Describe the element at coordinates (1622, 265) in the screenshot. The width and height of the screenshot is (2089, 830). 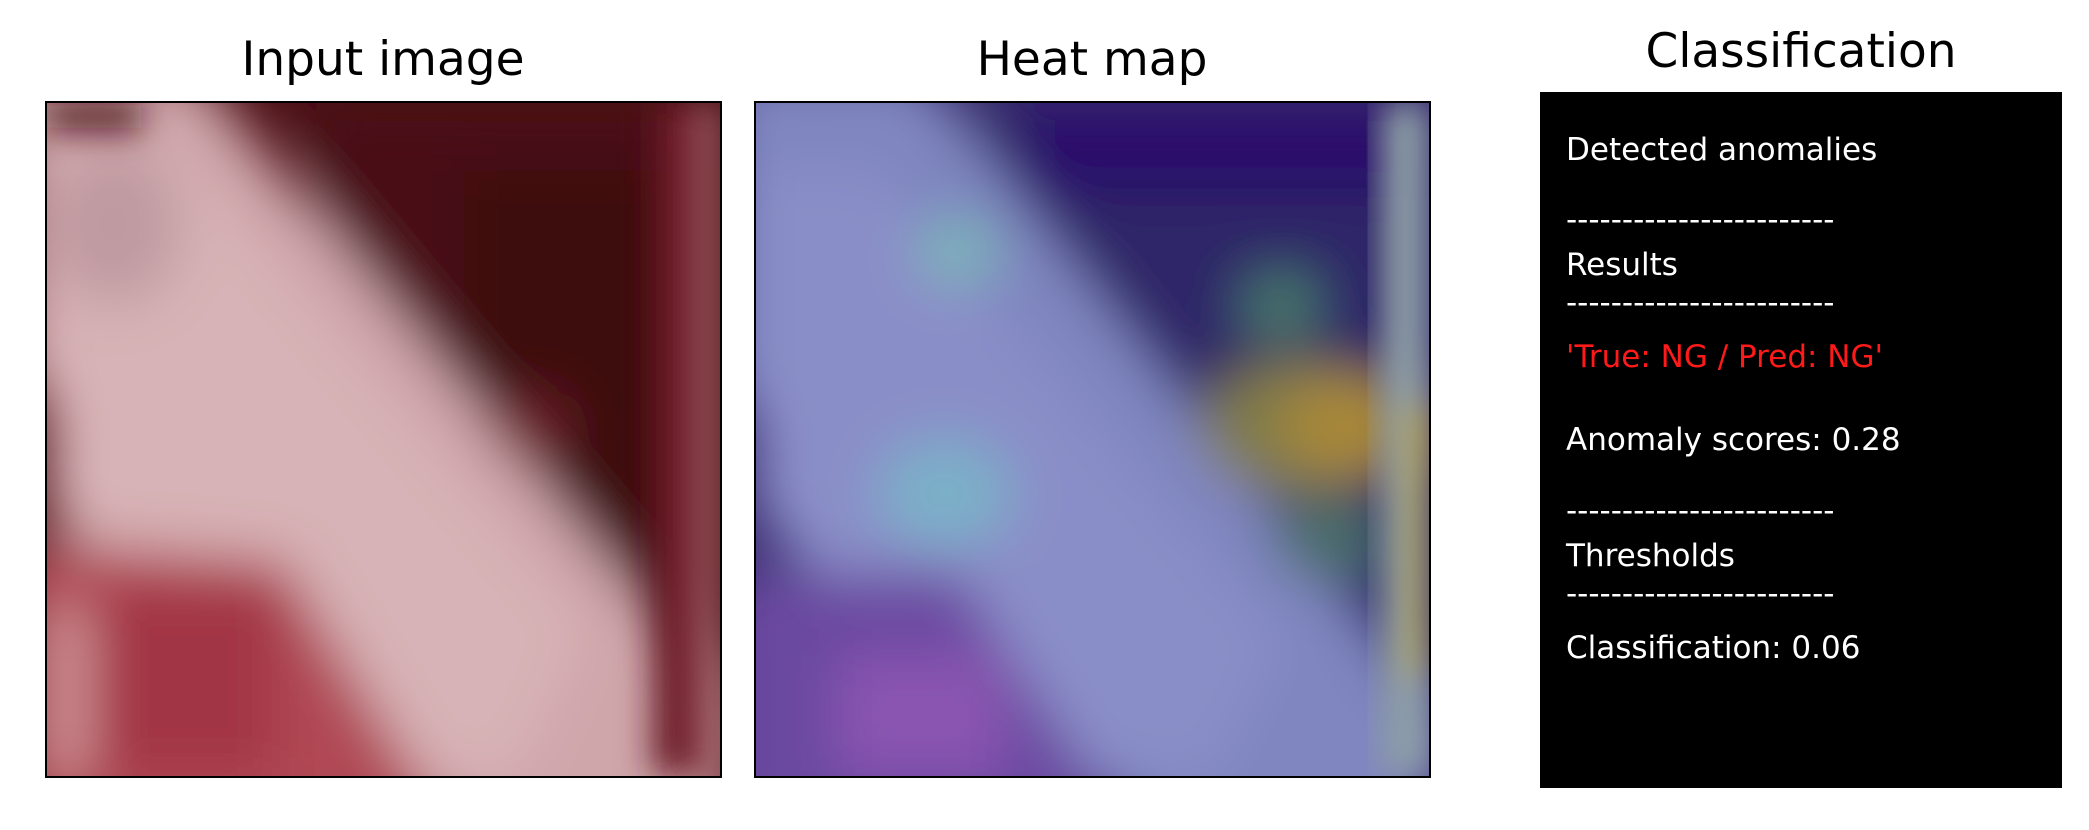
I see `results-heading: Results` at that location.